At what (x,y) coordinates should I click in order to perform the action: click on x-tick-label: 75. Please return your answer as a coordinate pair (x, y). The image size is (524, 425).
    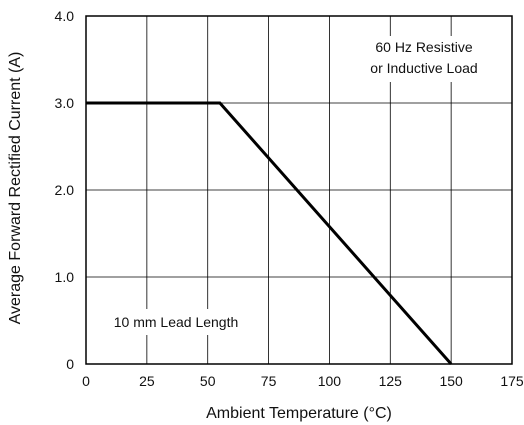
    Looking at the image, I should click on (269, 381).